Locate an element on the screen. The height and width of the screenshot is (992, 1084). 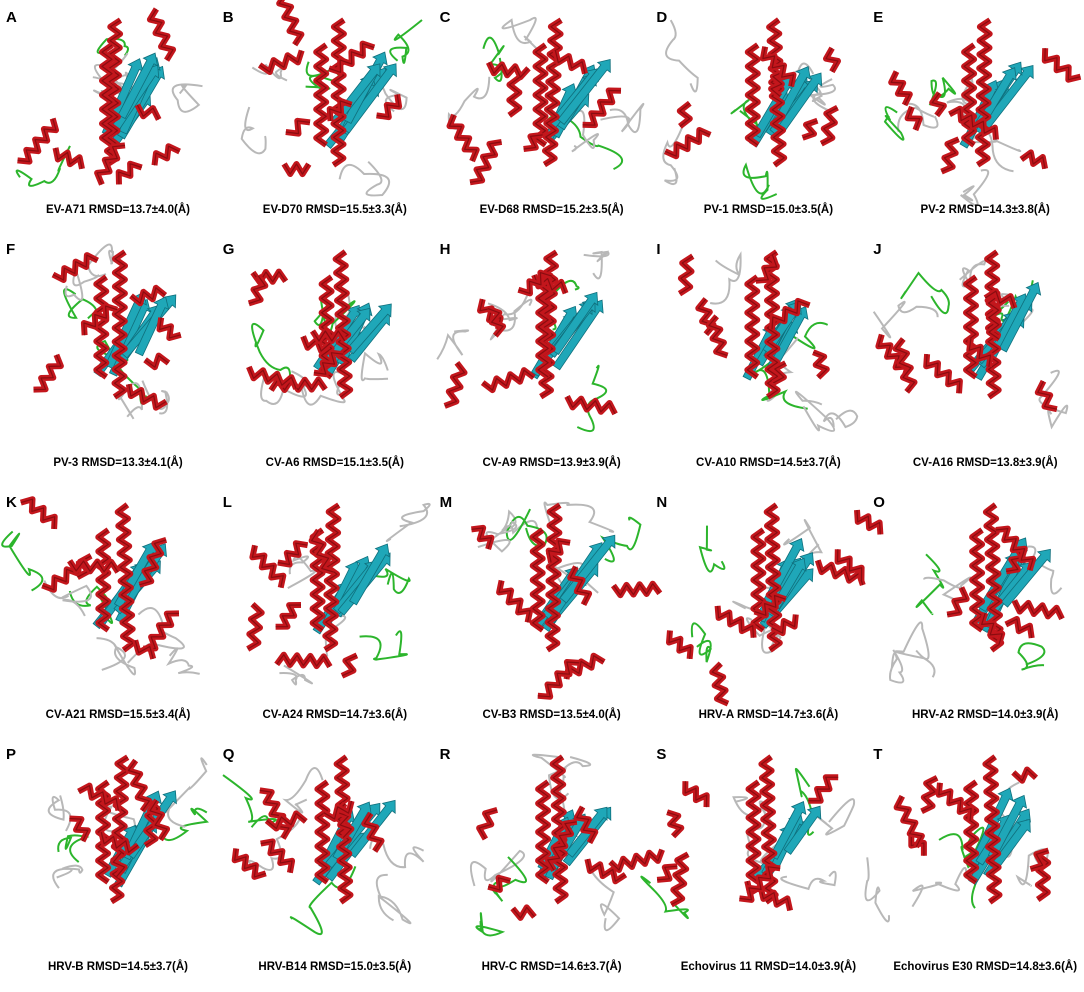
panel-caption: CV-A24 RMSD=14.7±3.6(Å) is located at coordinates (334, 714).